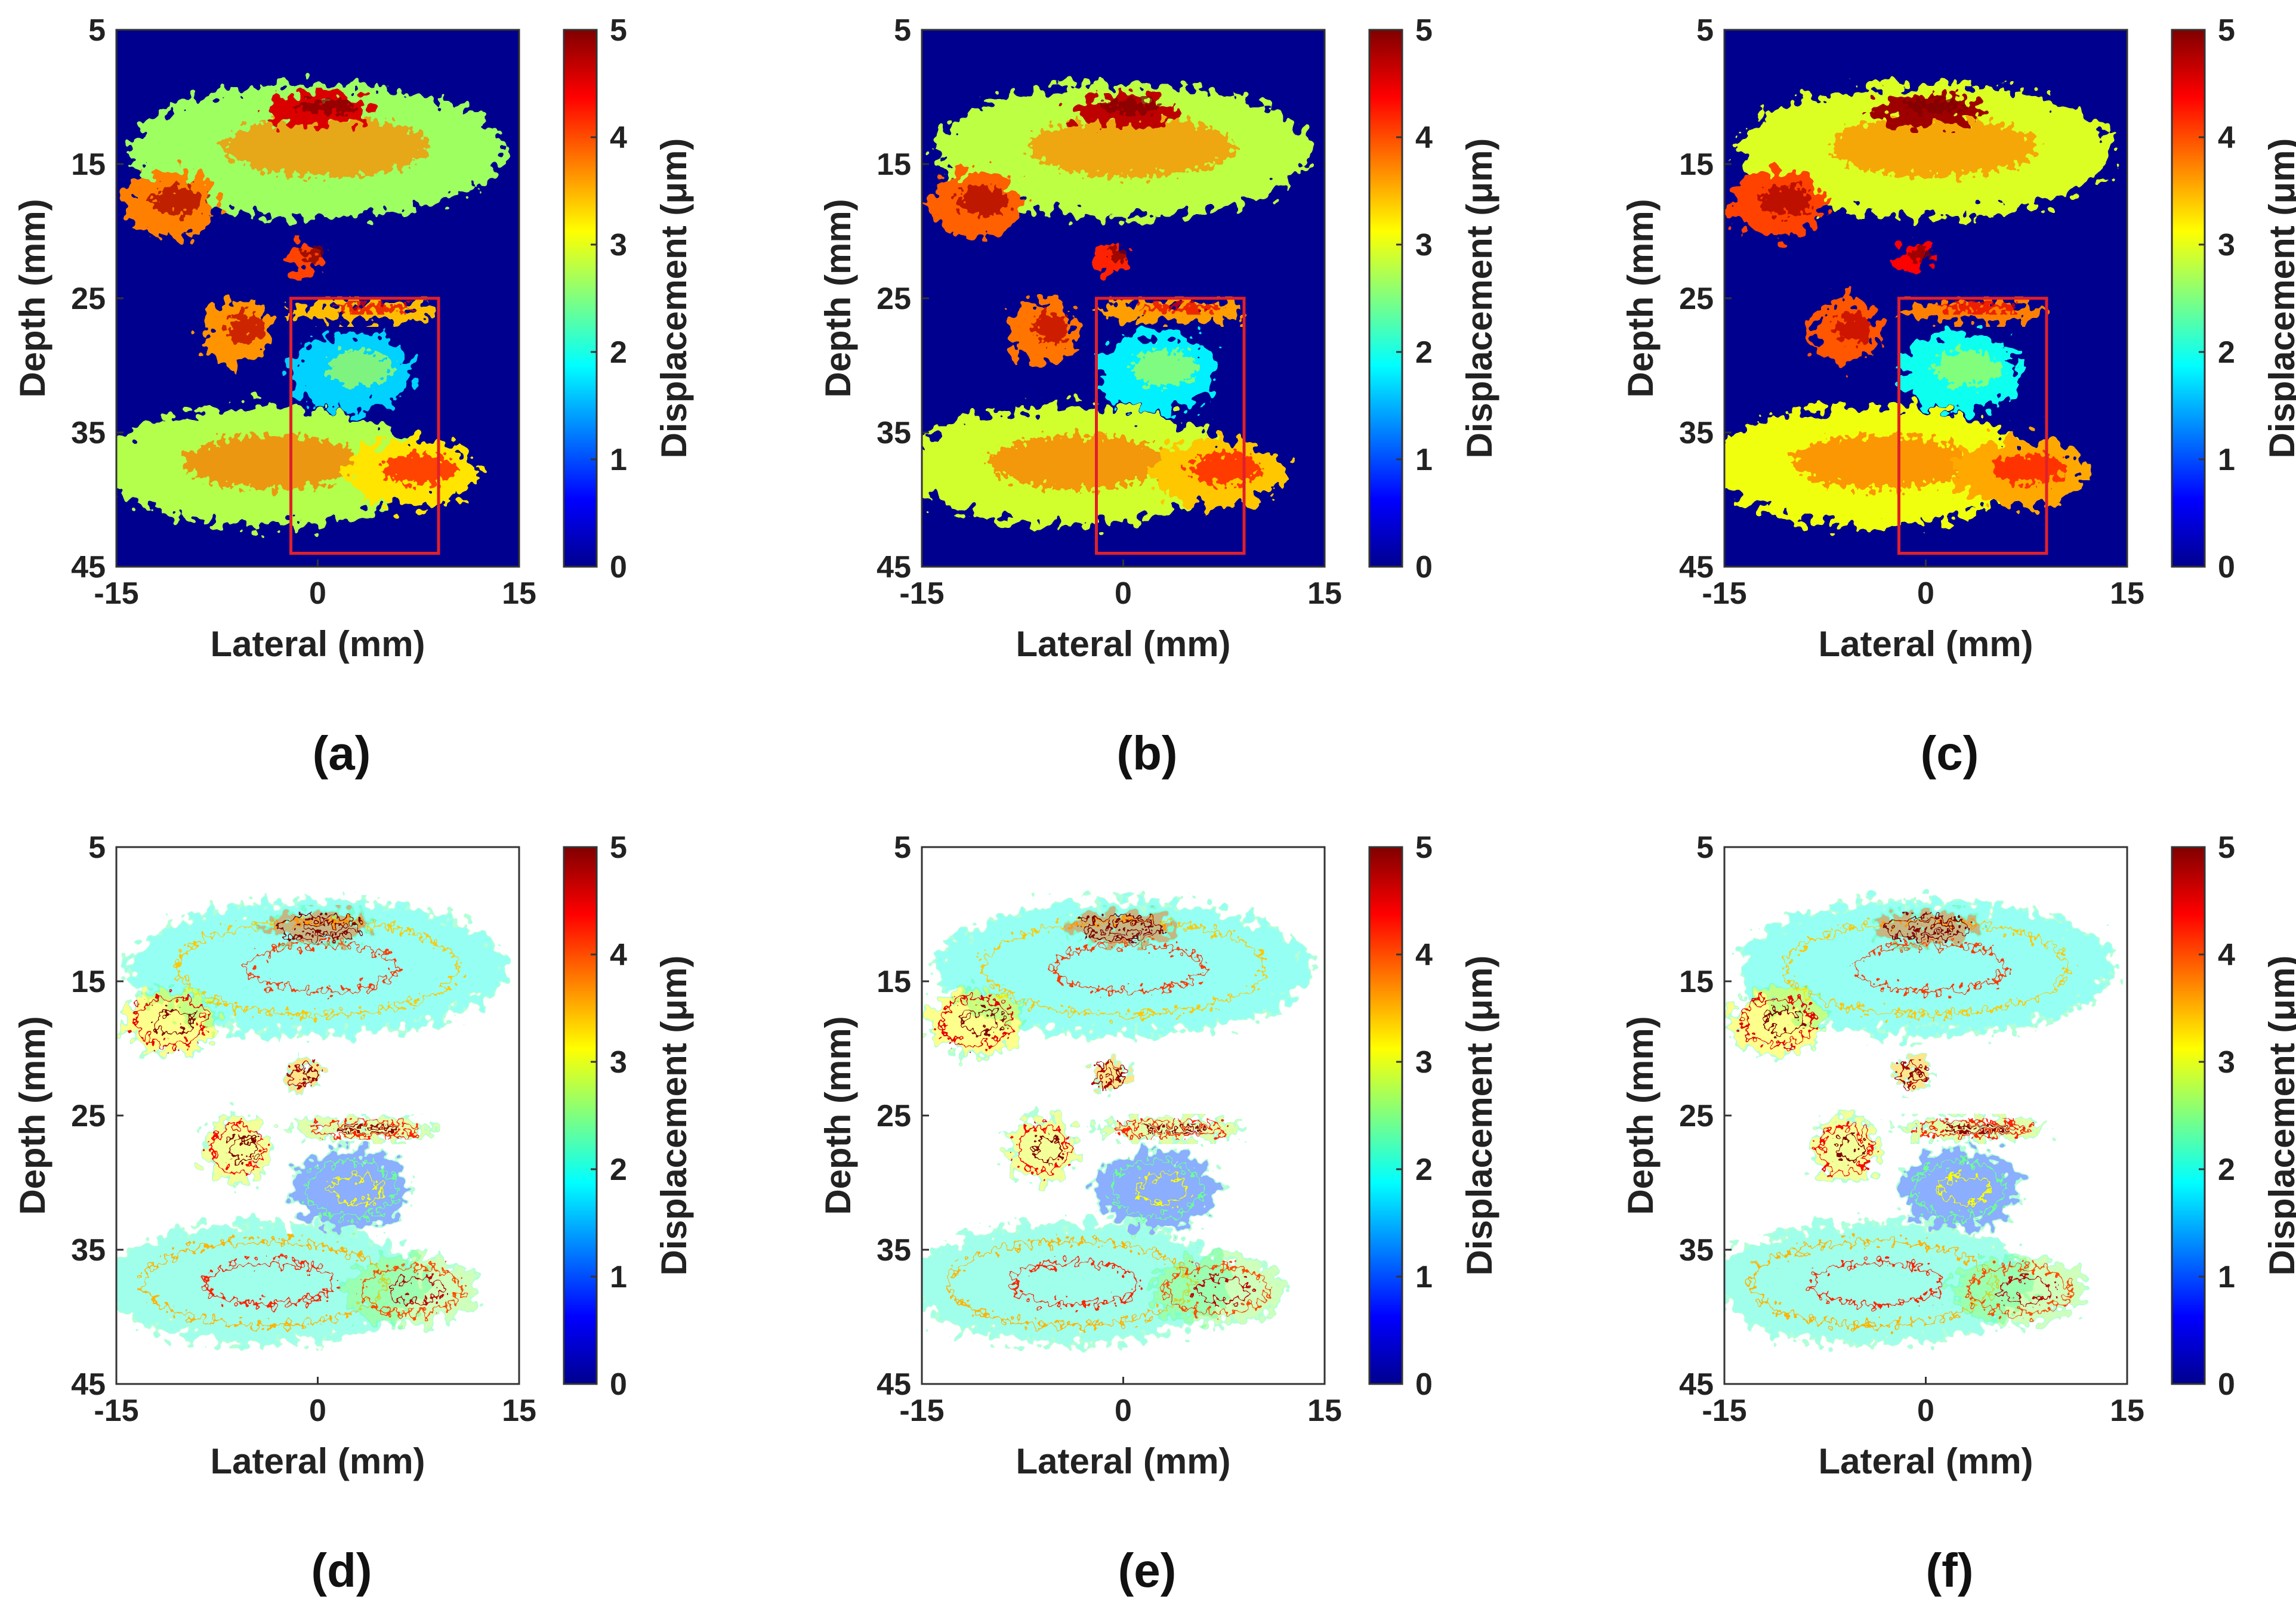  What do you see at coordinates (341, 1570) in the screenshot?
I see `panel-label: (d)` at bounding box center [341, 1570].